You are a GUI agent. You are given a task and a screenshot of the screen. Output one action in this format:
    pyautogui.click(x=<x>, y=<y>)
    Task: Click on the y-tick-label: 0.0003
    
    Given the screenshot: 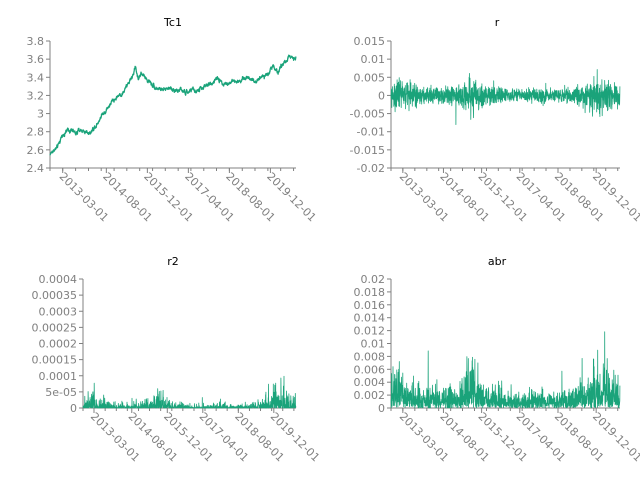 What is the action you would take?
    pyautogui.click(x=58, y=311)
    